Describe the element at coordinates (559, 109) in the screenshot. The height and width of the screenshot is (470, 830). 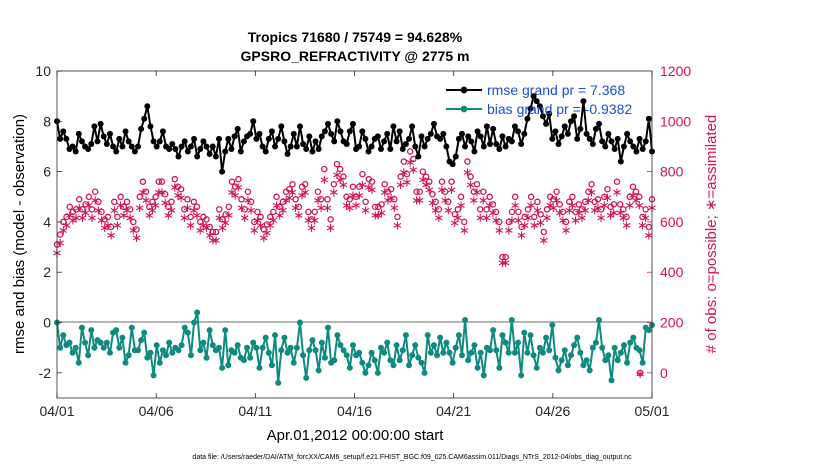
I see `legend-bias-label: bias grand pr = -0.9382` at that location.